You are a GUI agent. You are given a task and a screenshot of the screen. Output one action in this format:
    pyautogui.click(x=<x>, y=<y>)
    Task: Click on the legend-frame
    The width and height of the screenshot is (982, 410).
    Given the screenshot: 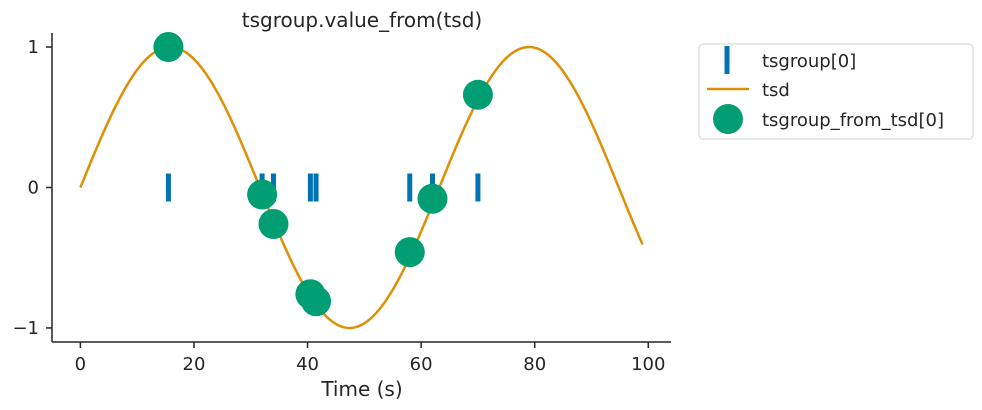 What is the action you would take?
    pyautogui.click(x=836, y=91)
    